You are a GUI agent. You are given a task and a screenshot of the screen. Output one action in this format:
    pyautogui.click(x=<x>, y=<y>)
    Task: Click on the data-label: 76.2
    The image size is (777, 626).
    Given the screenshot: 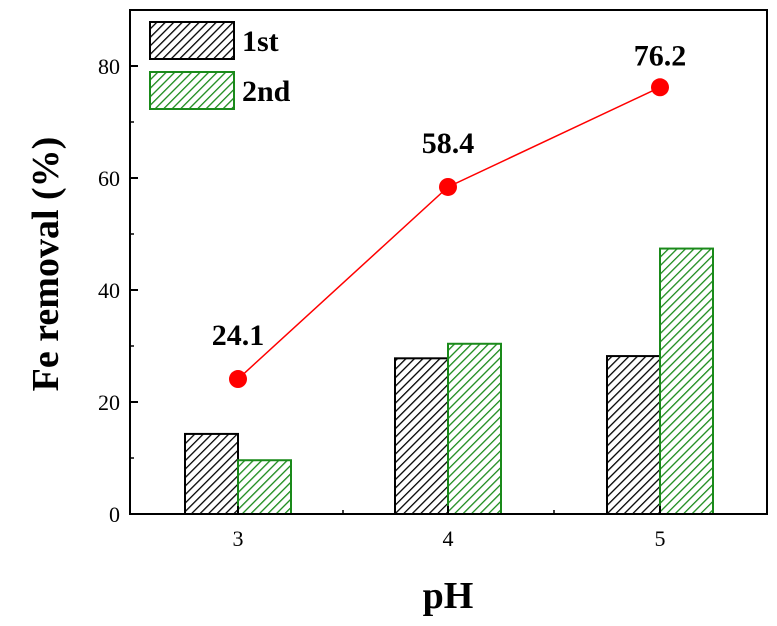 What is the action you would take?
    pyautogui.click(x=660, y=55)
    